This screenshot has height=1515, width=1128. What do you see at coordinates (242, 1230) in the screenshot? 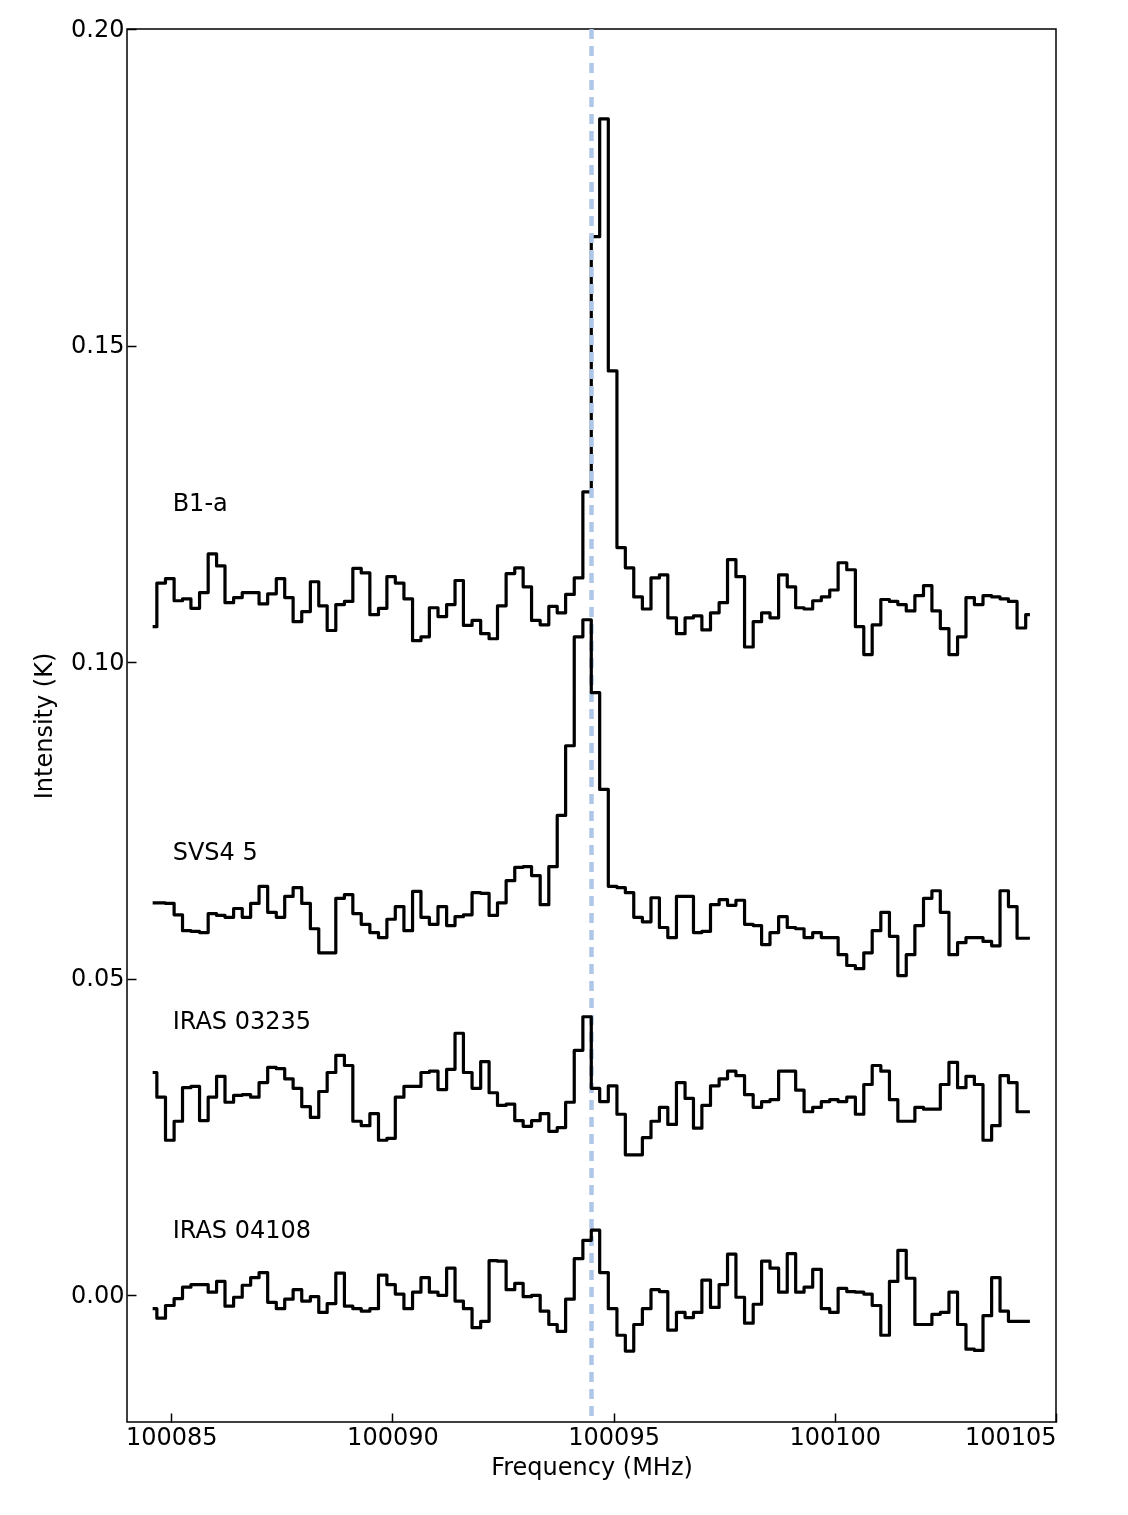
I see `series-label: IRAS 04108` at bounding box center [242, 1230].